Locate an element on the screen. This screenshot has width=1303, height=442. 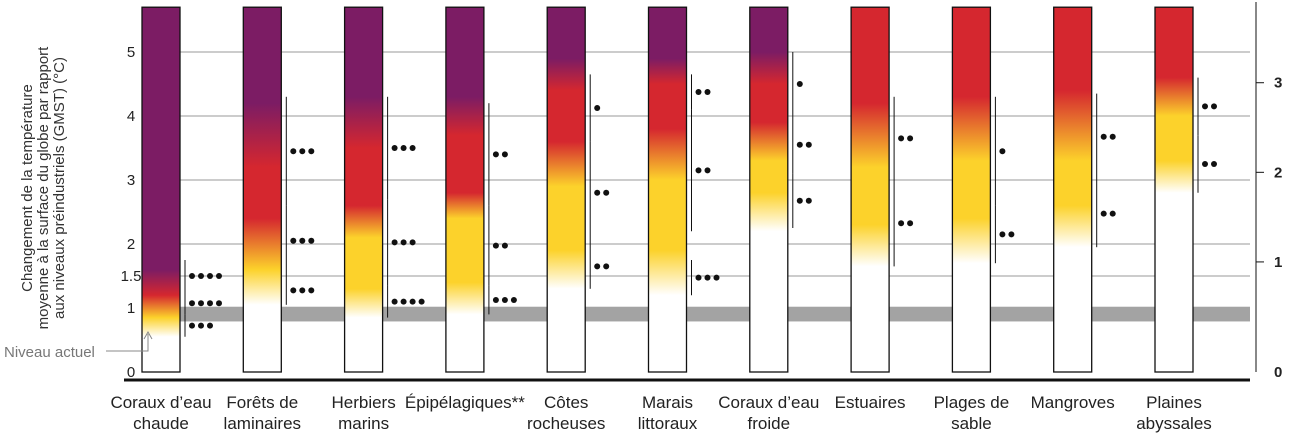
category-label: Mangroves is located at coordinates (1073, 402).